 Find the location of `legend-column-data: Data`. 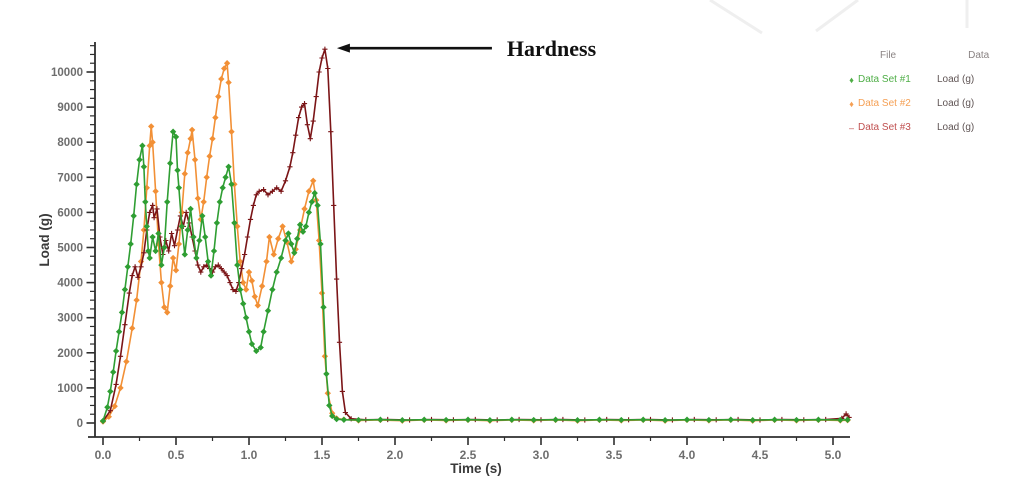

legend-column-data: Data is located at coordinates (979, 55).